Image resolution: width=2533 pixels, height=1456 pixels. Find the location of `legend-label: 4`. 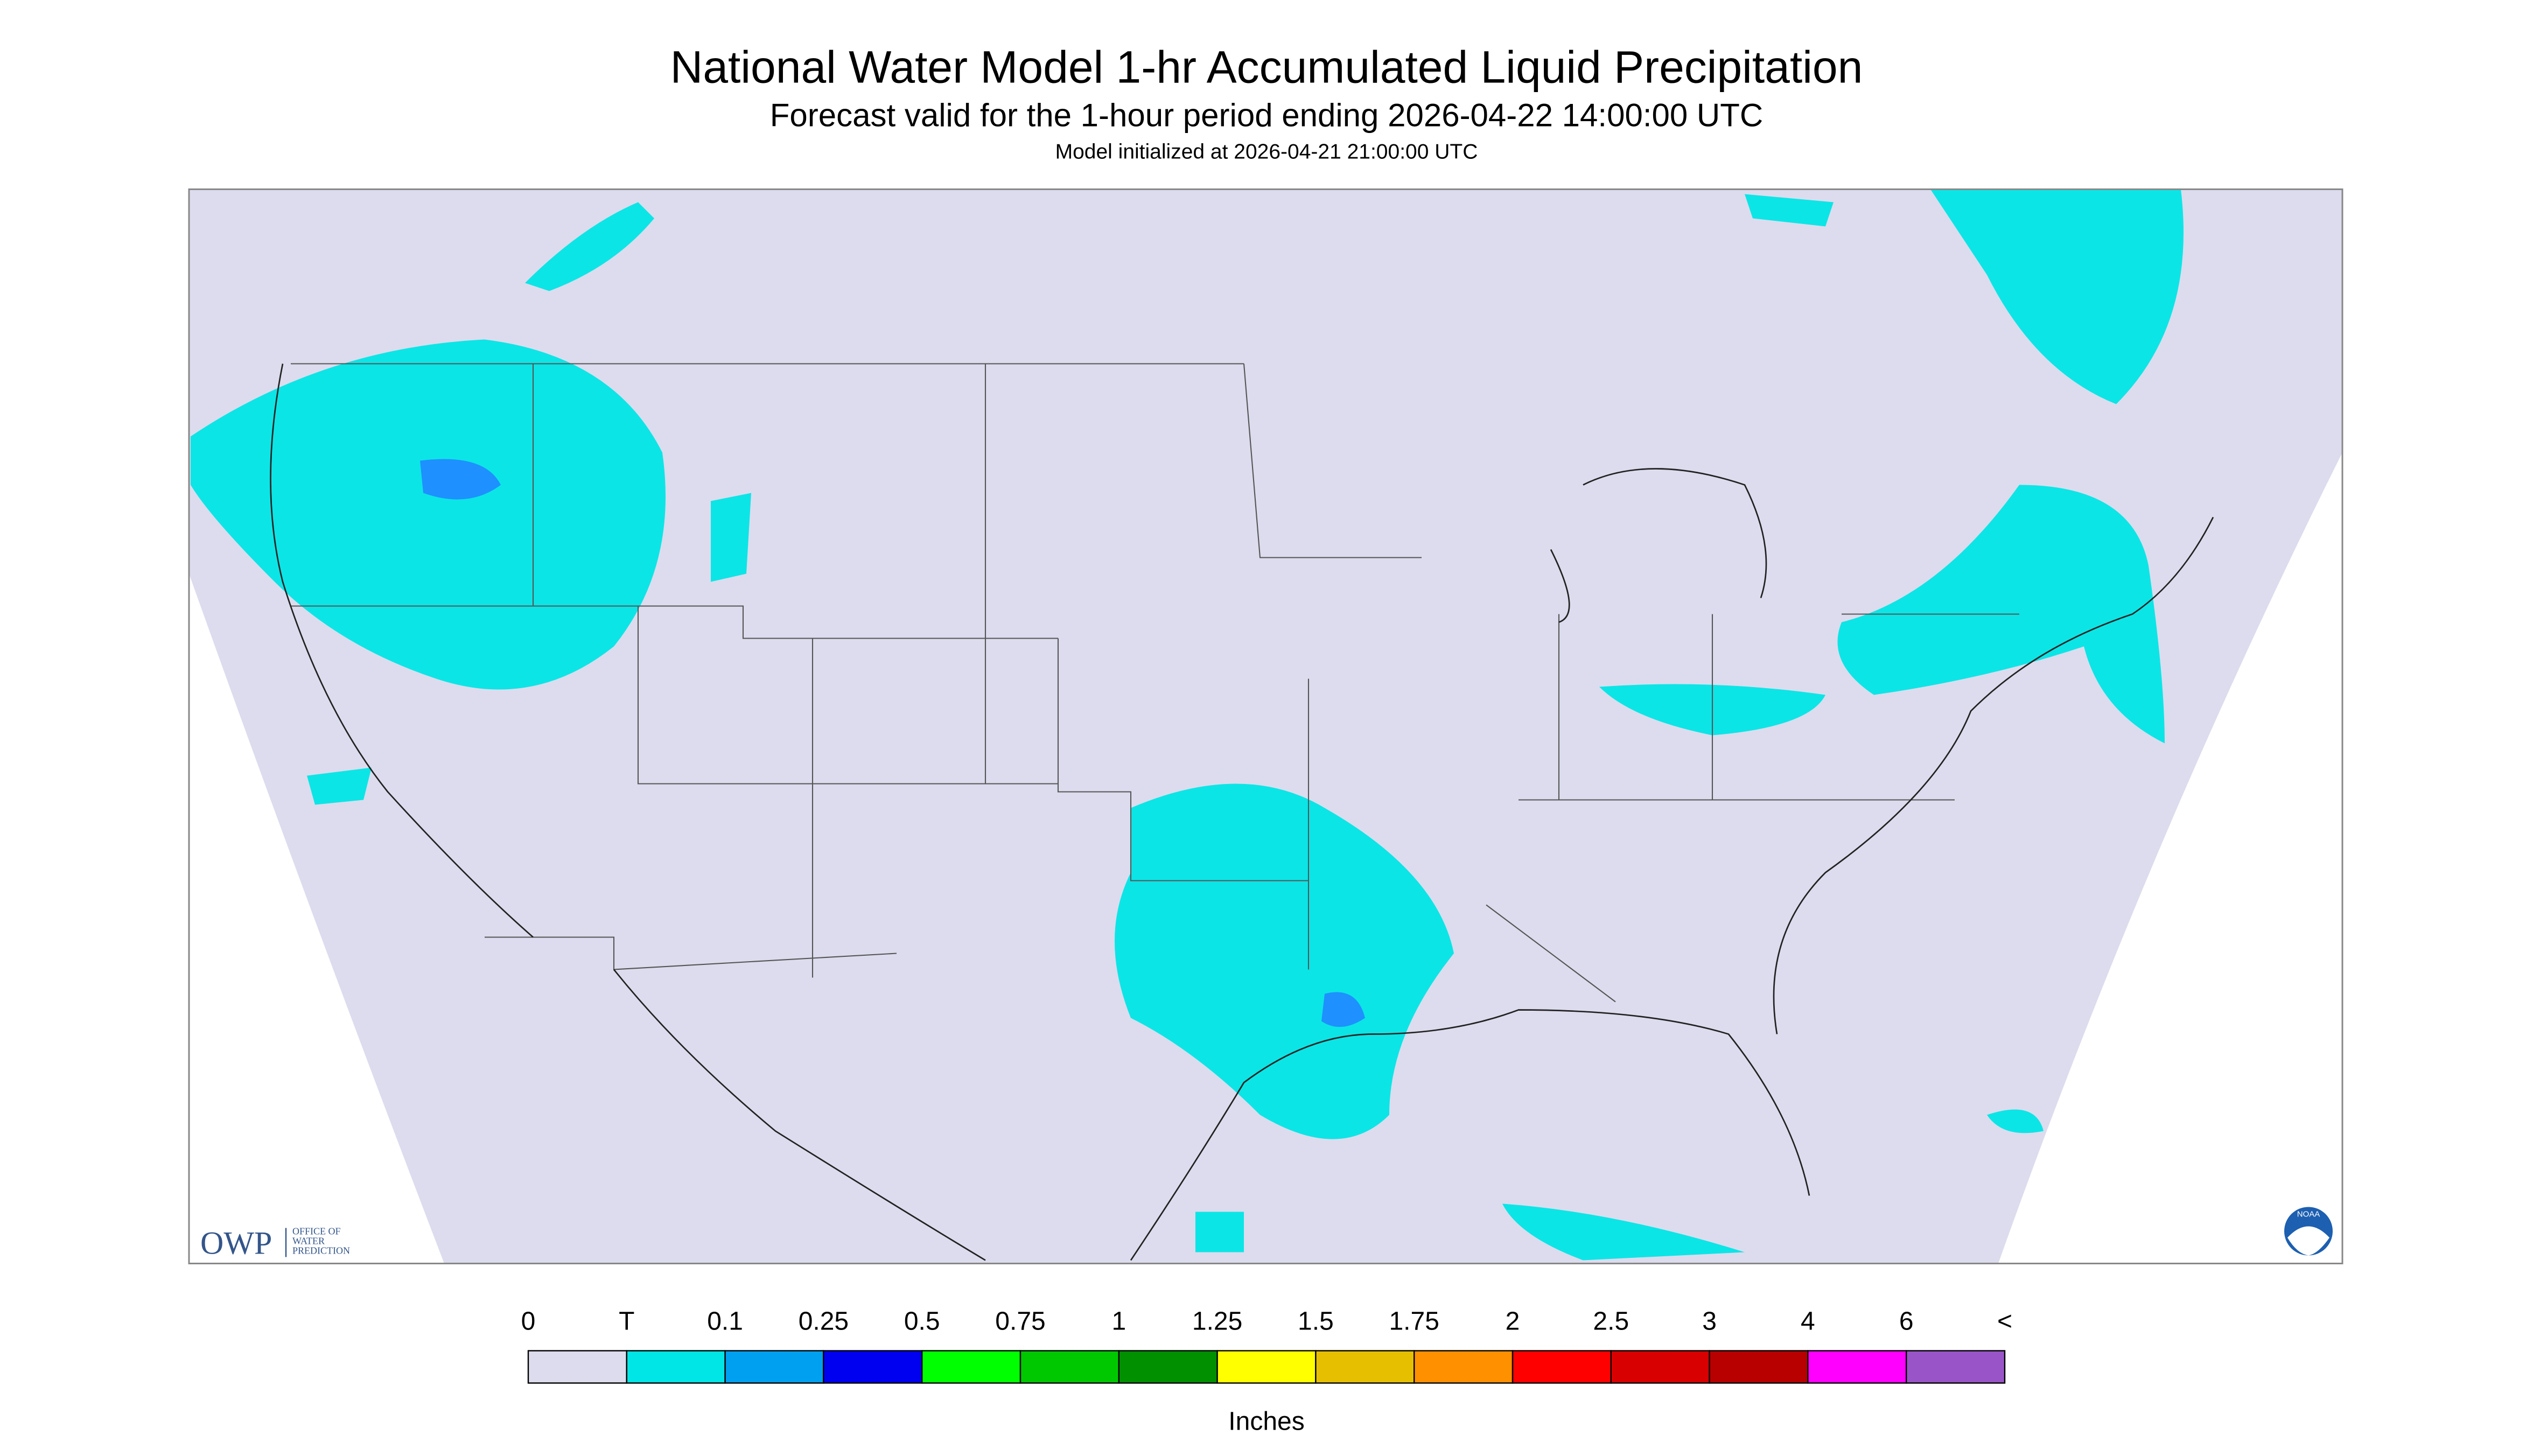

legend-label: 4 is located at coordinates (1808, 1321).